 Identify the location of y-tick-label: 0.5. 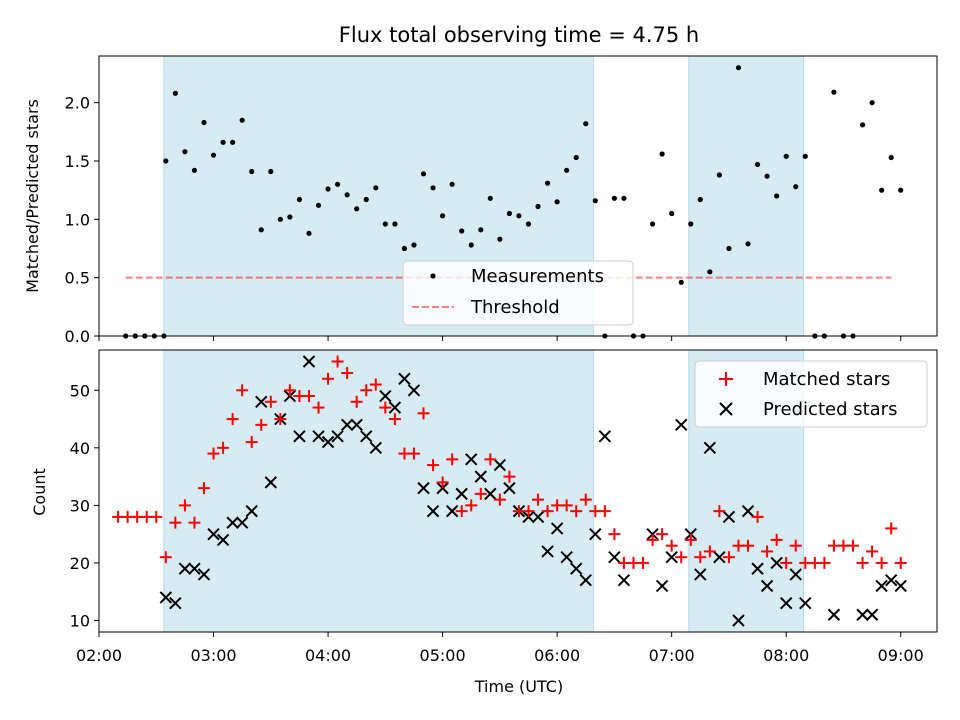
(77, 278).